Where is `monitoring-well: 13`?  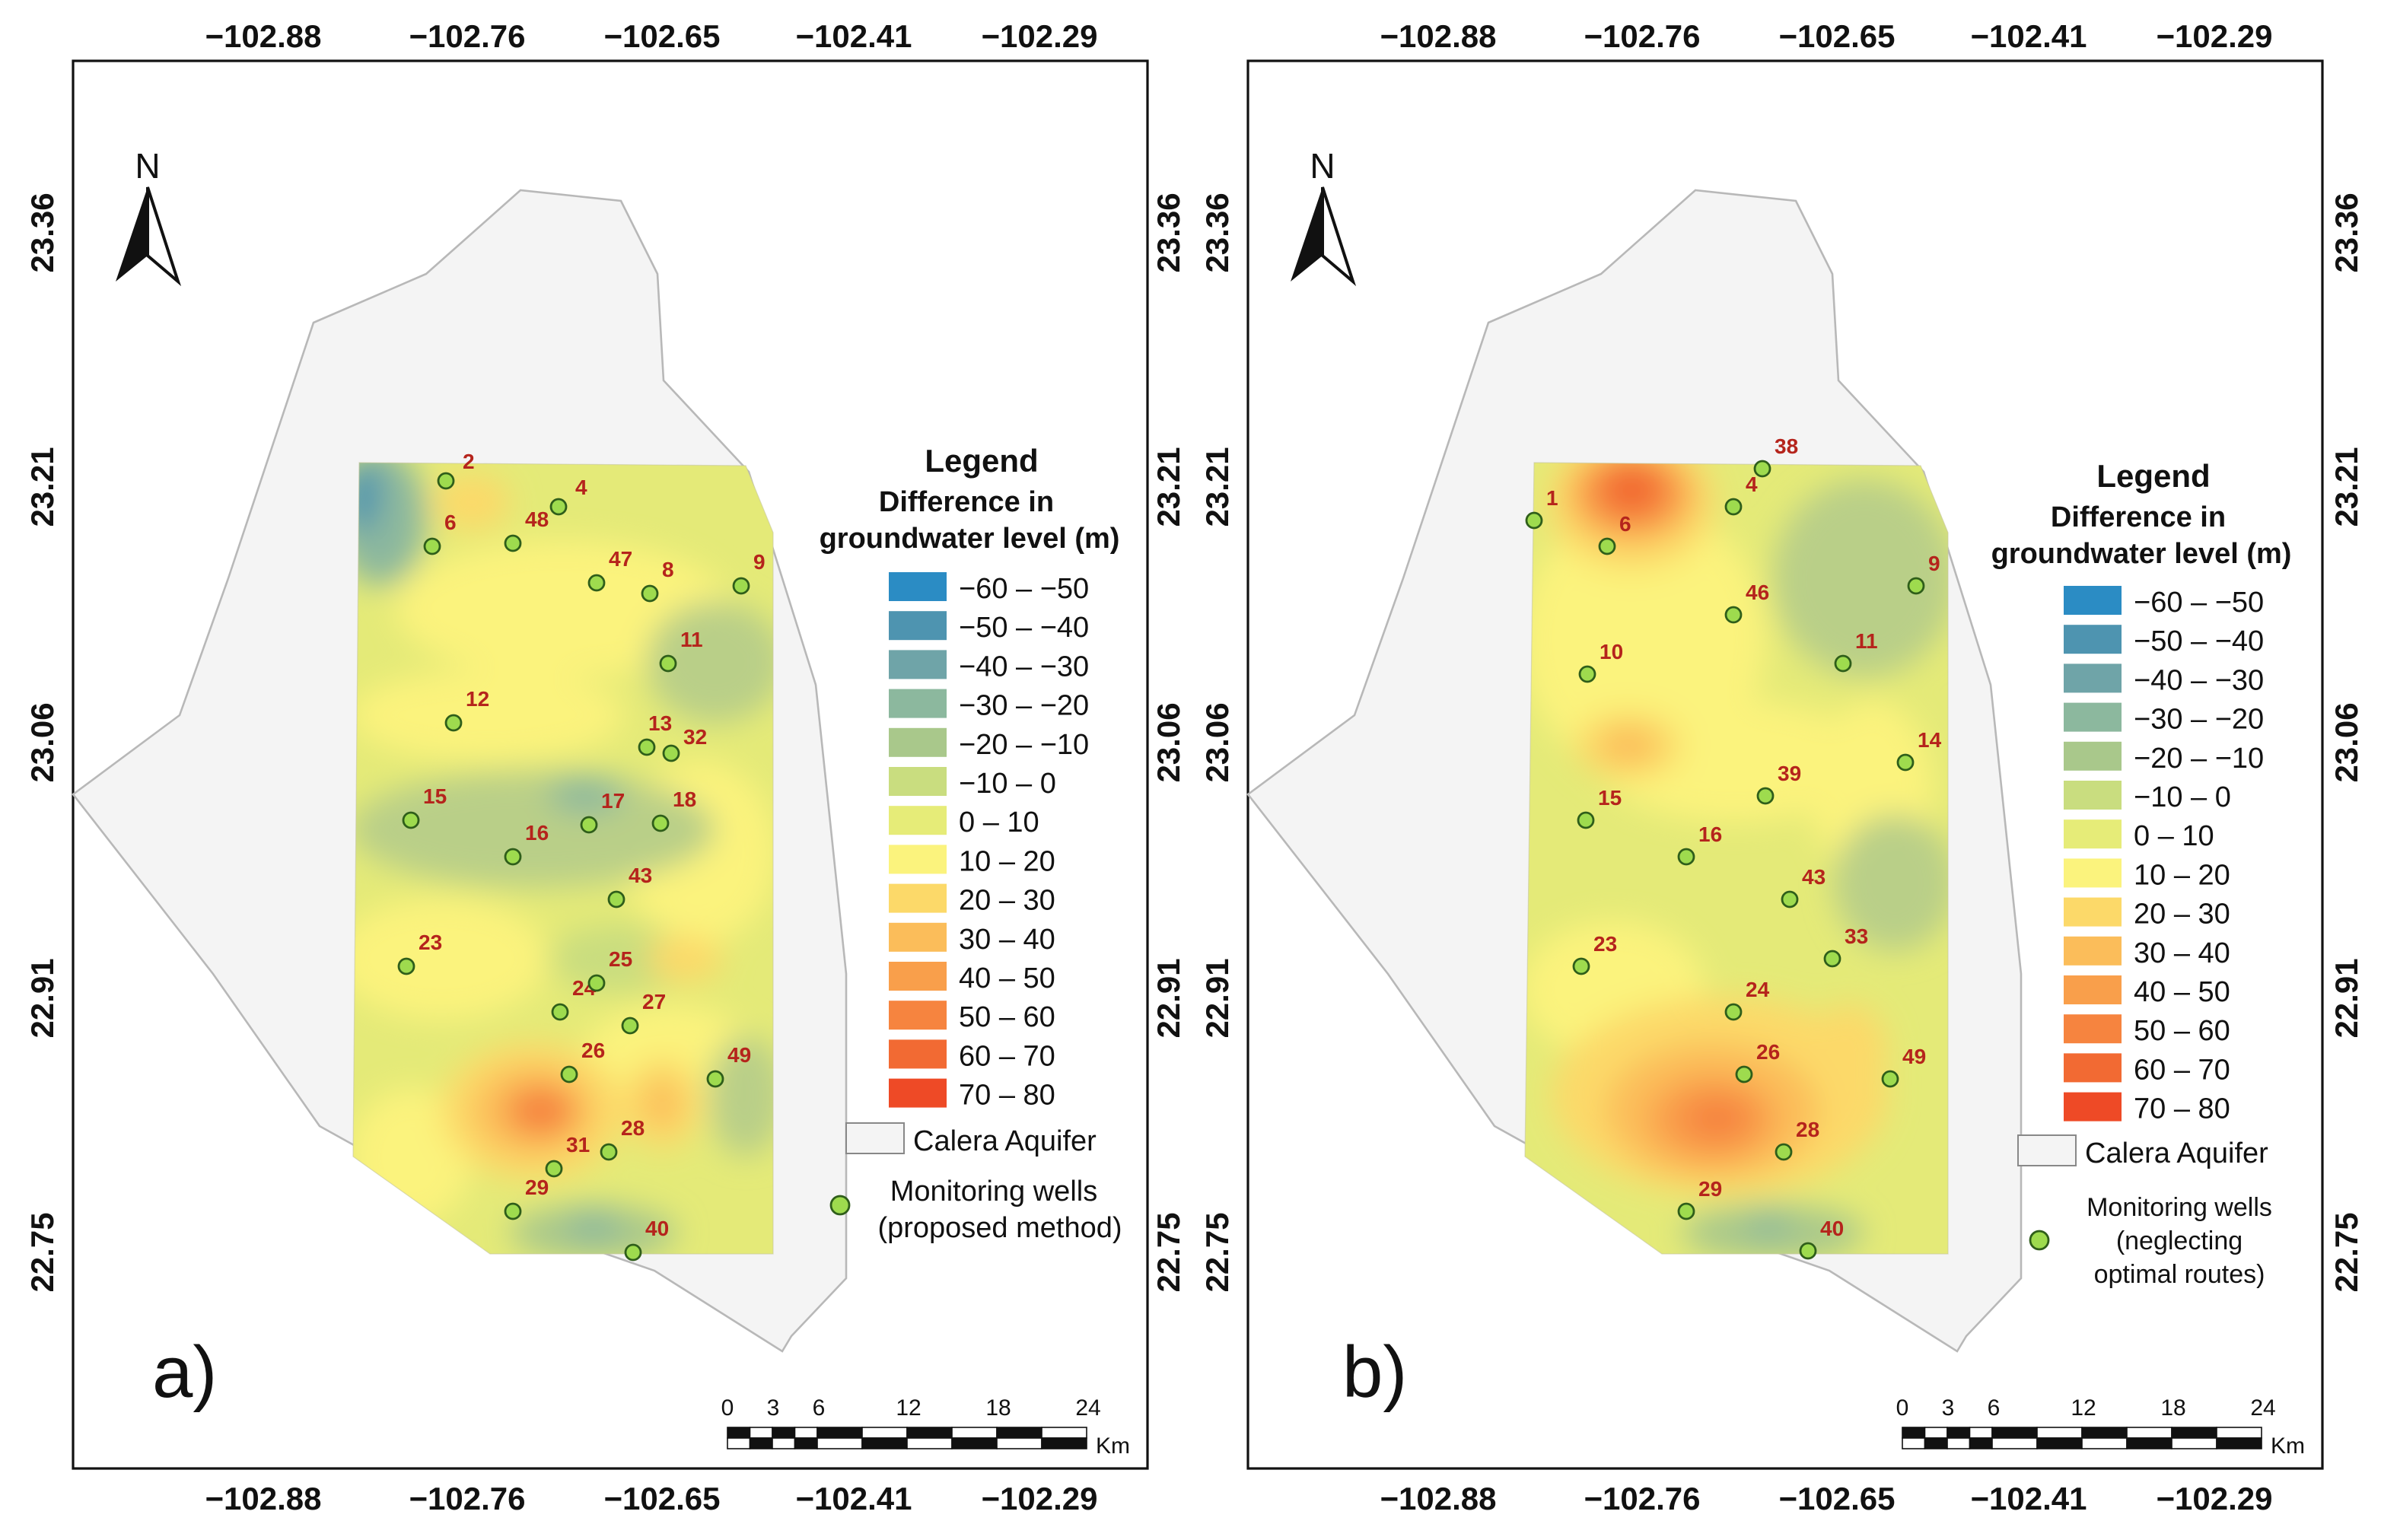
monitoring-well: 13 is located at coordinates (655, 734).